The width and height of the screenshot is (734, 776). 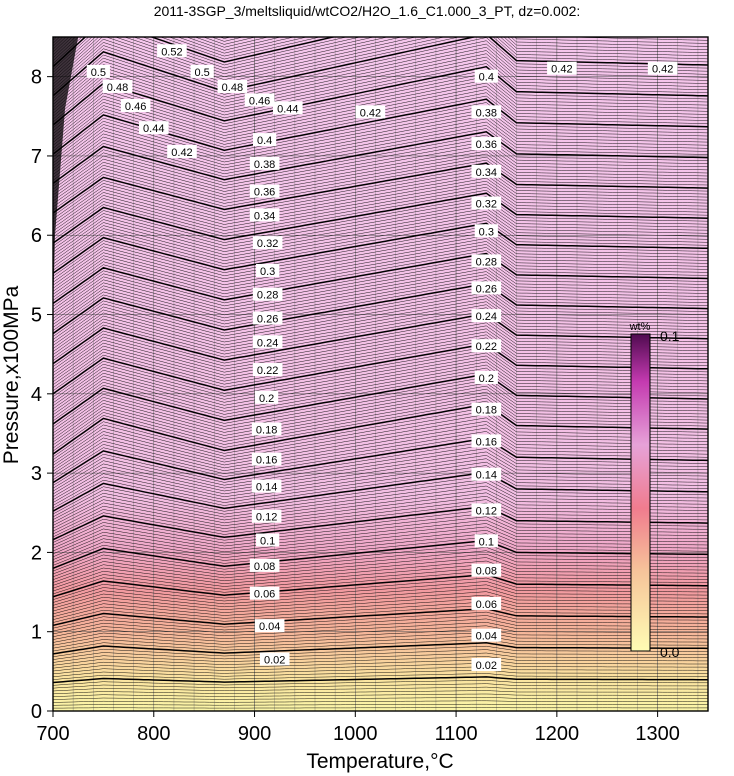 What do you see at coordinates (269, 627) in the screenshot?
I see `contour-label: 0.04` at bounding box center [269, 627].